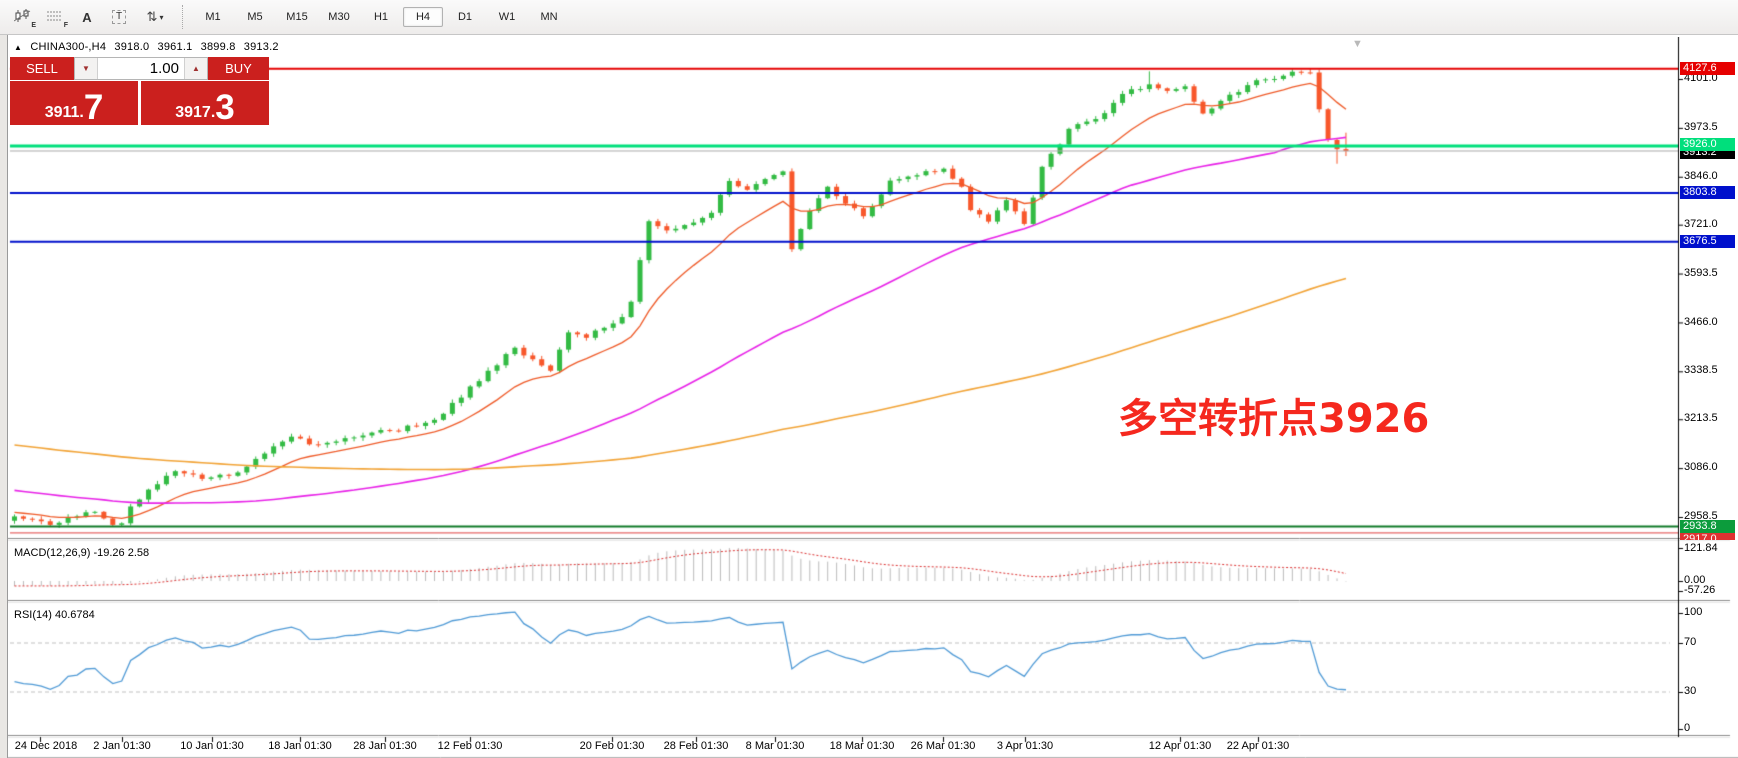 Image resolution: width=1738 pixels, height=758 pixels. Describe the element at coordinates (869, 17) in the screenshot. I see `toolbar: E F A T ⇅ ▾ M1 M5 M15 M30 H1 H4 D1 W1 MN` at that location.